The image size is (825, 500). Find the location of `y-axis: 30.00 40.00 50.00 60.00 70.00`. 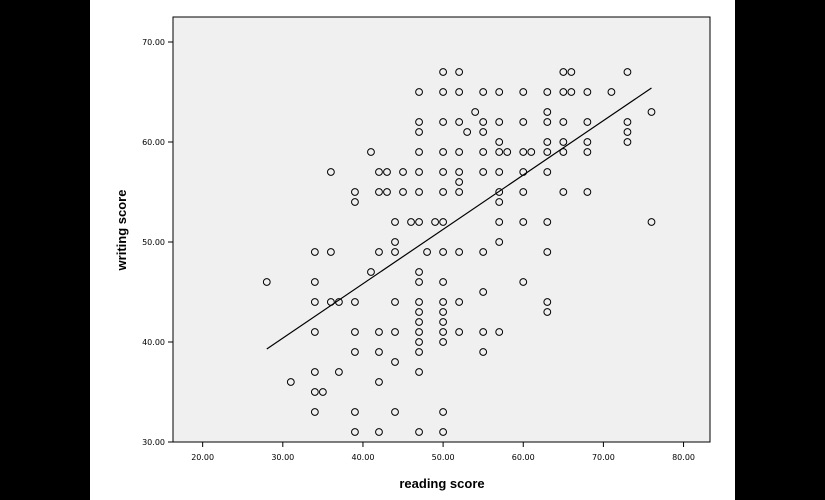

y-axis: 30.00 40.00 50.00 60.00 70.00 is located at coordinates (157, 242).